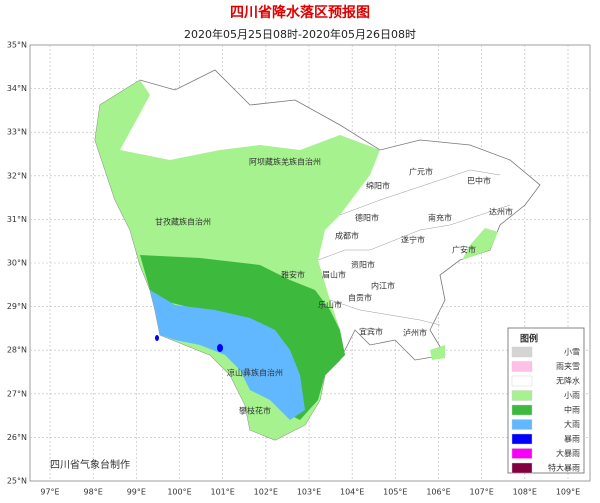 Image resolution: width=600 pixels, height=503 pixels. I want to click on region-label: 阿坝藏族羌族自治州, so click(285, 162).